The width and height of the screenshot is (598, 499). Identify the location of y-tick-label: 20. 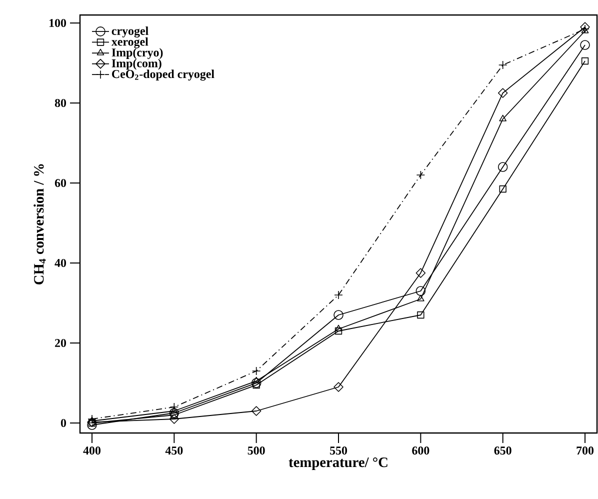
(60, 343).